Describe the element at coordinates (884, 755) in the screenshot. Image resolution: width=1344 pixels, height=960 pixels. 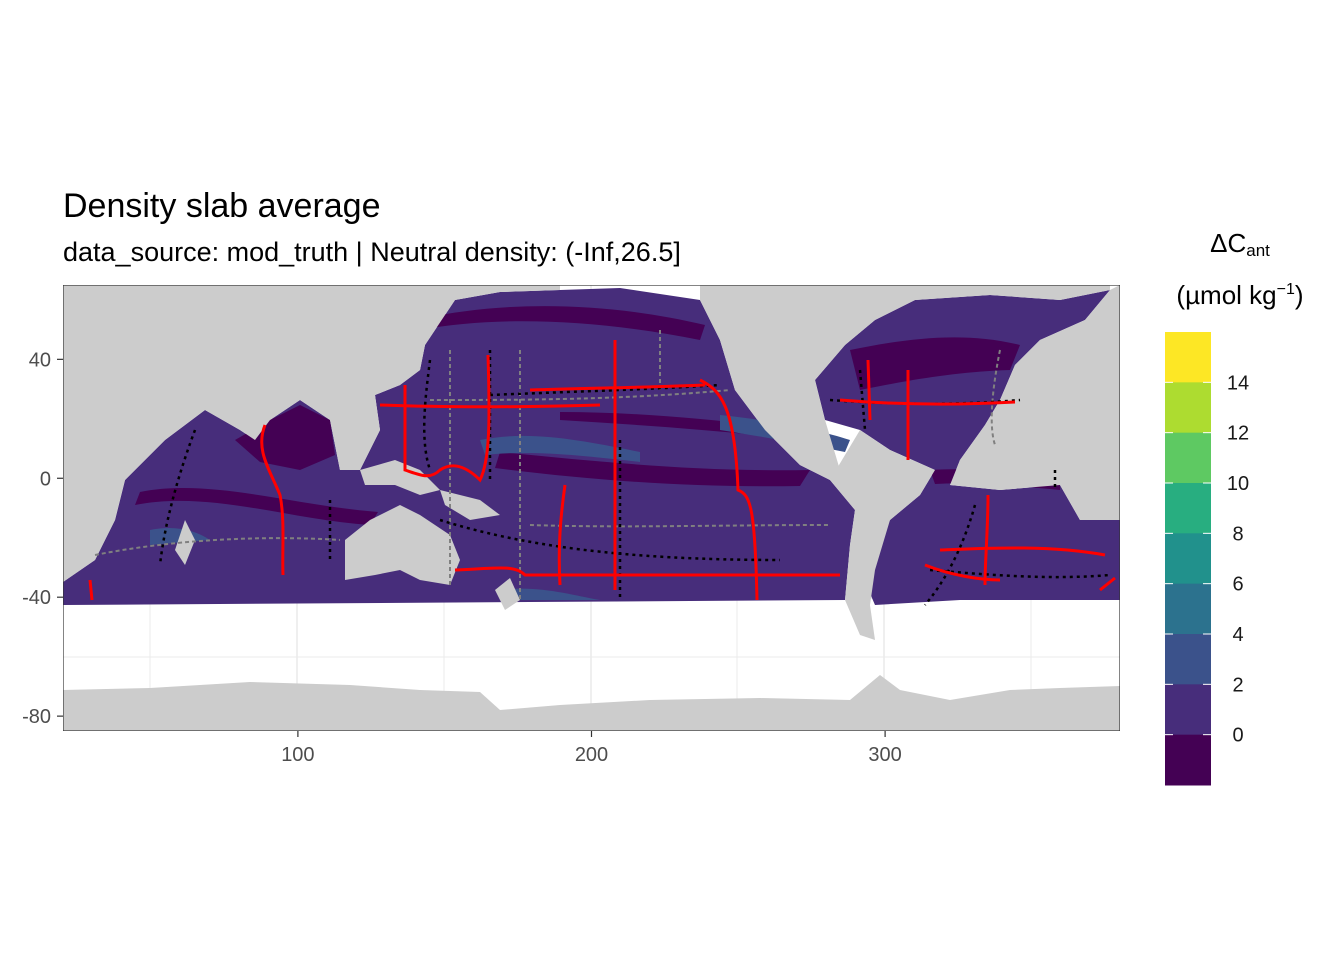
I see `x-tick-label-2: 300` at that location.